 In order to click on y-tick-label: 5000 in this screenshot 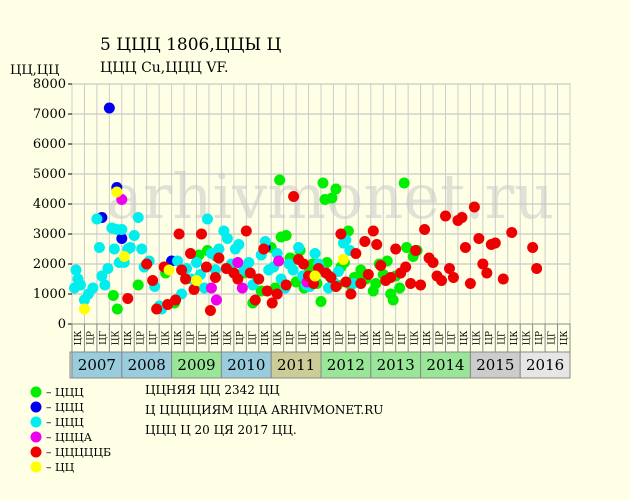, I will do `click(49, 174)`.